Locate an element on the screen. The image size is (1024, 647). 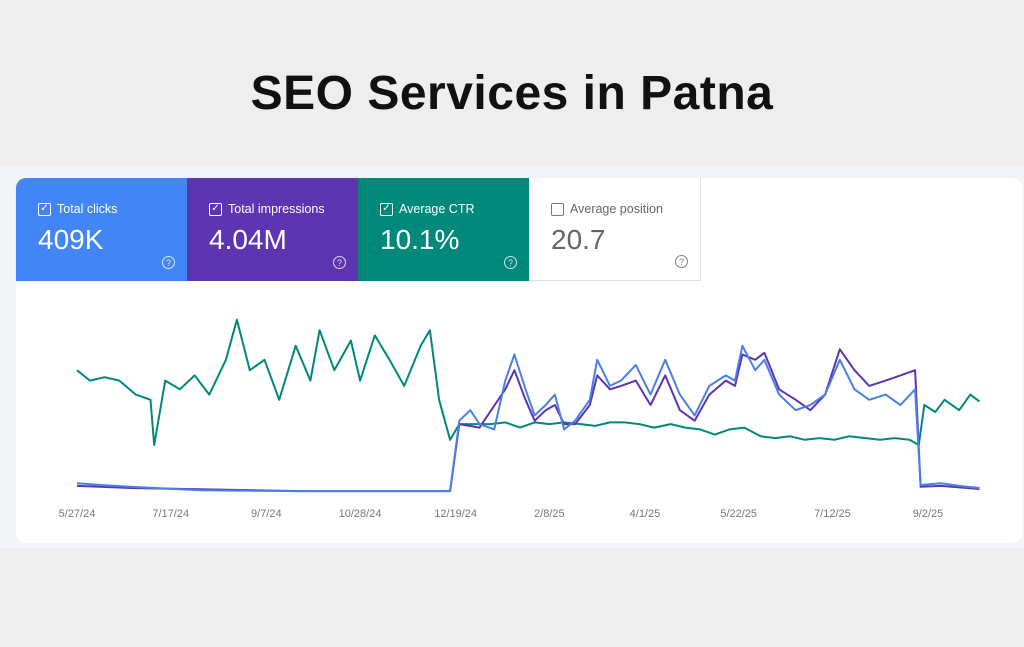
metric-value: 4.04M is located at coordinates (248, 239).